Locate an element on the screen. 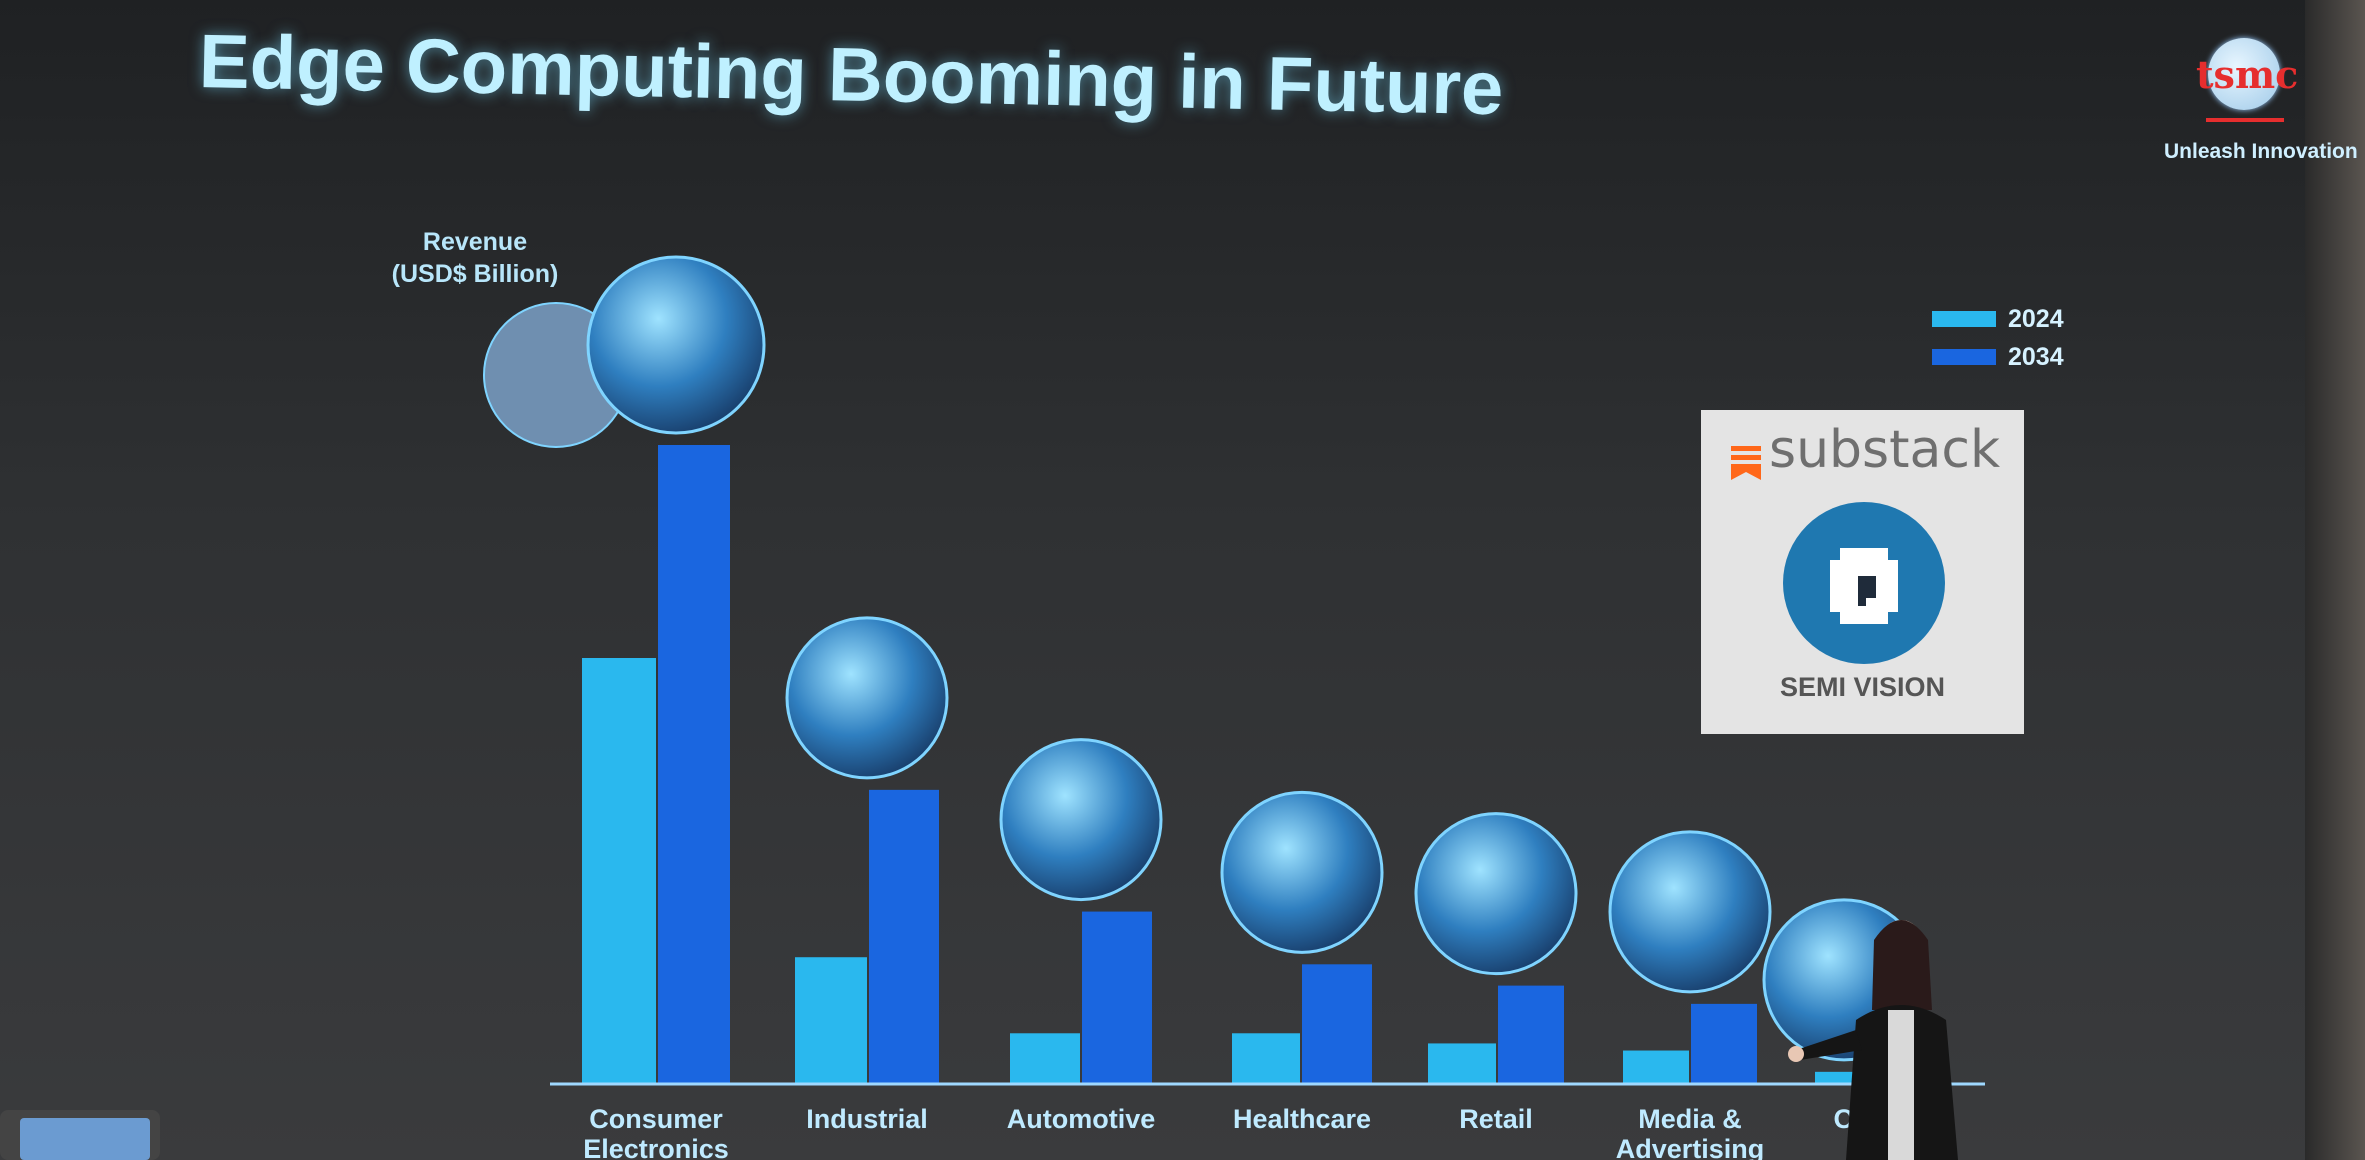 The height and width of the screenshot is (1160, 2365). y-axis-label-line: Revenue is located at coordinates (475, 242).